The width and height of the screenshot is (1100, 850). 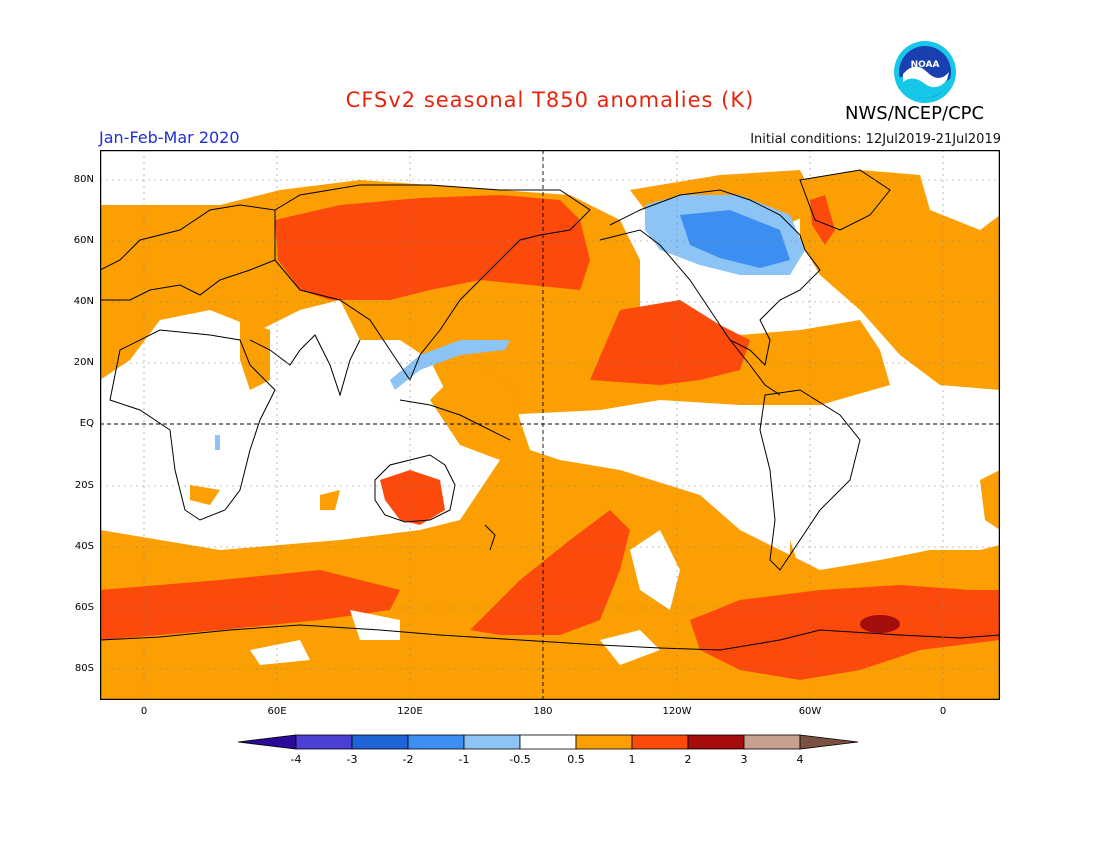 What do you see at coordinates (277, 711) in the screenshot?
I see `lon-label: 60E` at bounding box center [277, 711].